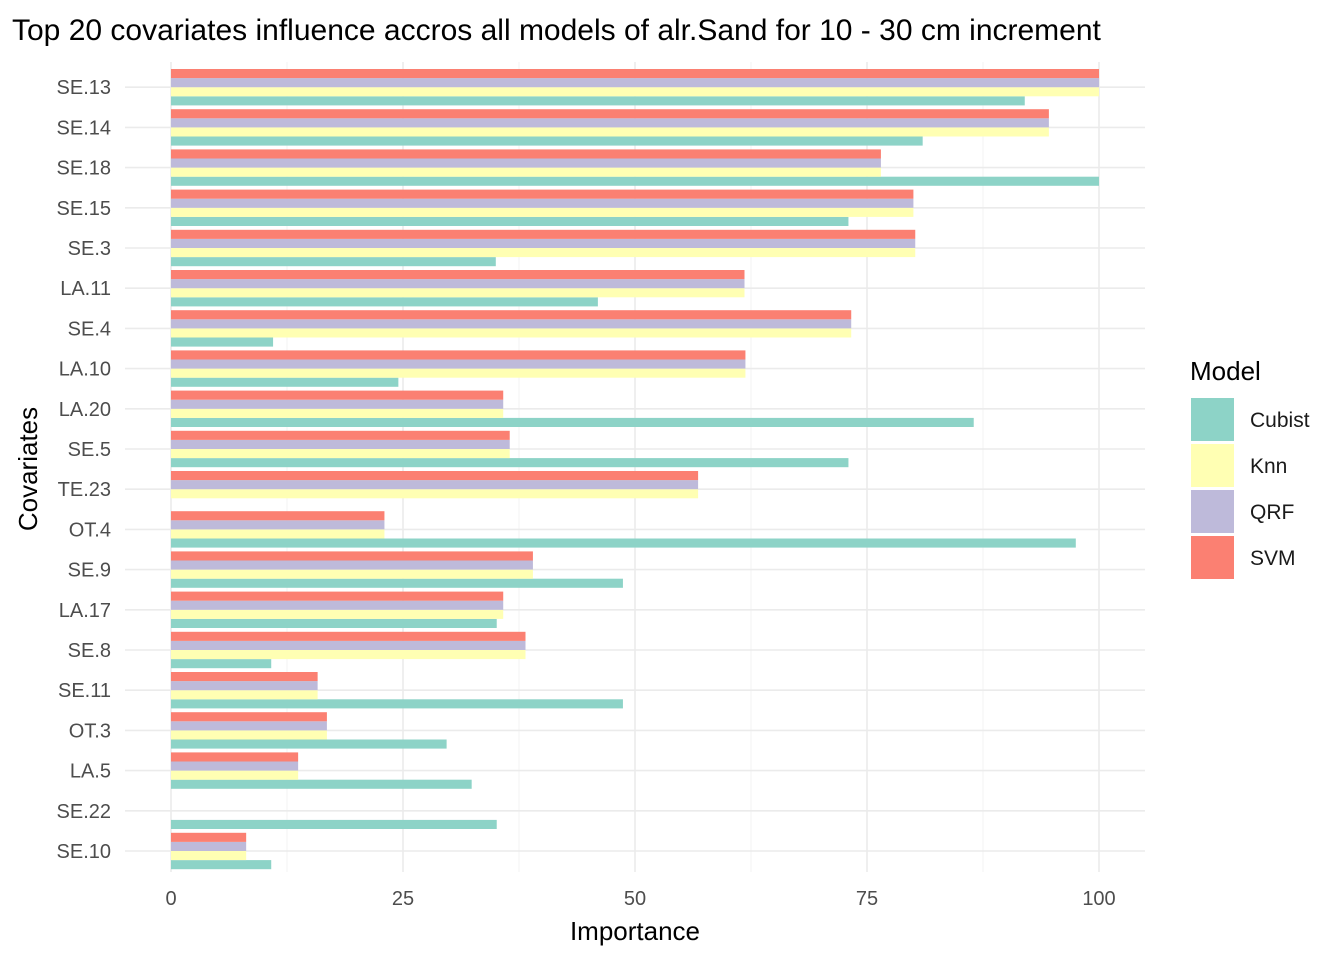  Describe the element at coordinates (89, 249) in the screenshot. I see `y-tick-label: SE.3` at that location.